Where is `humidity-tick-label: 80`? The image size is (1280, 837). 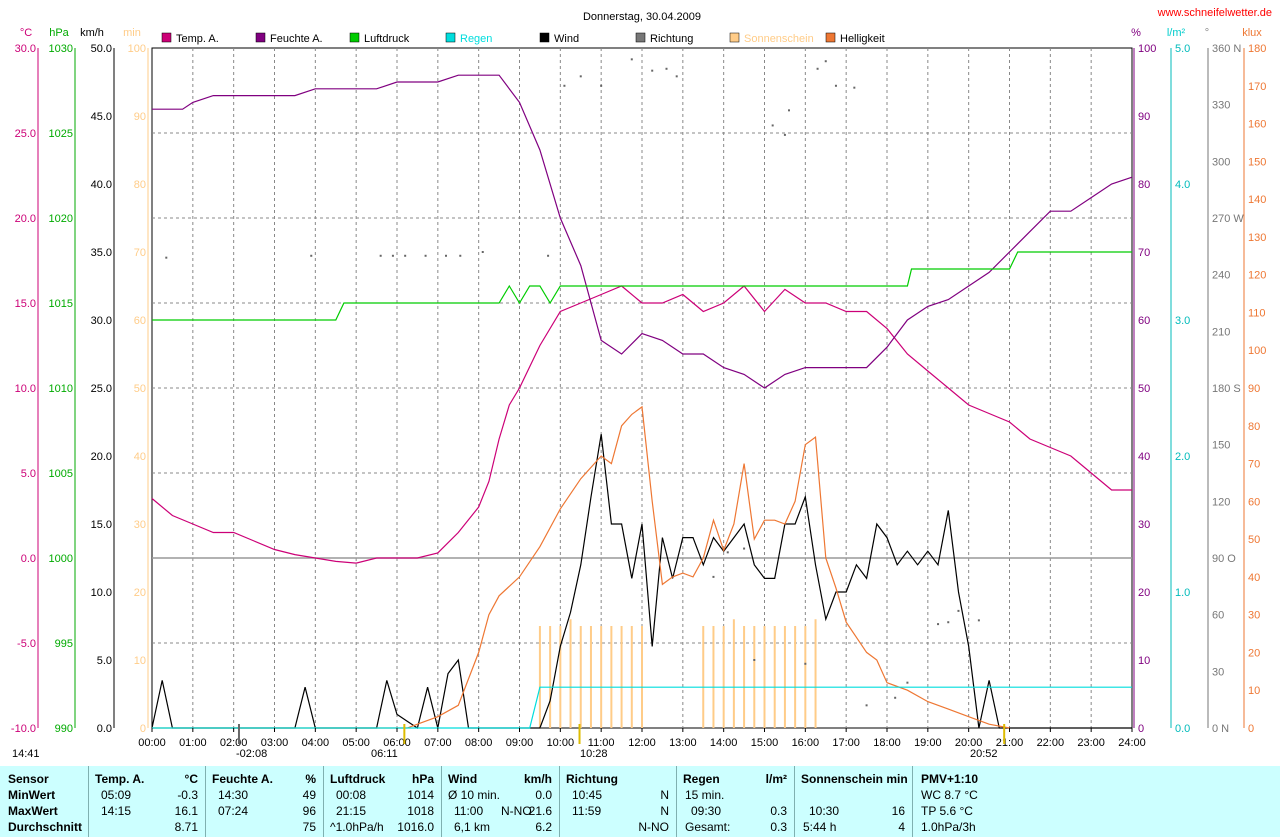
humidity-tick-label: 80 is located at coordinates (1144, 185).